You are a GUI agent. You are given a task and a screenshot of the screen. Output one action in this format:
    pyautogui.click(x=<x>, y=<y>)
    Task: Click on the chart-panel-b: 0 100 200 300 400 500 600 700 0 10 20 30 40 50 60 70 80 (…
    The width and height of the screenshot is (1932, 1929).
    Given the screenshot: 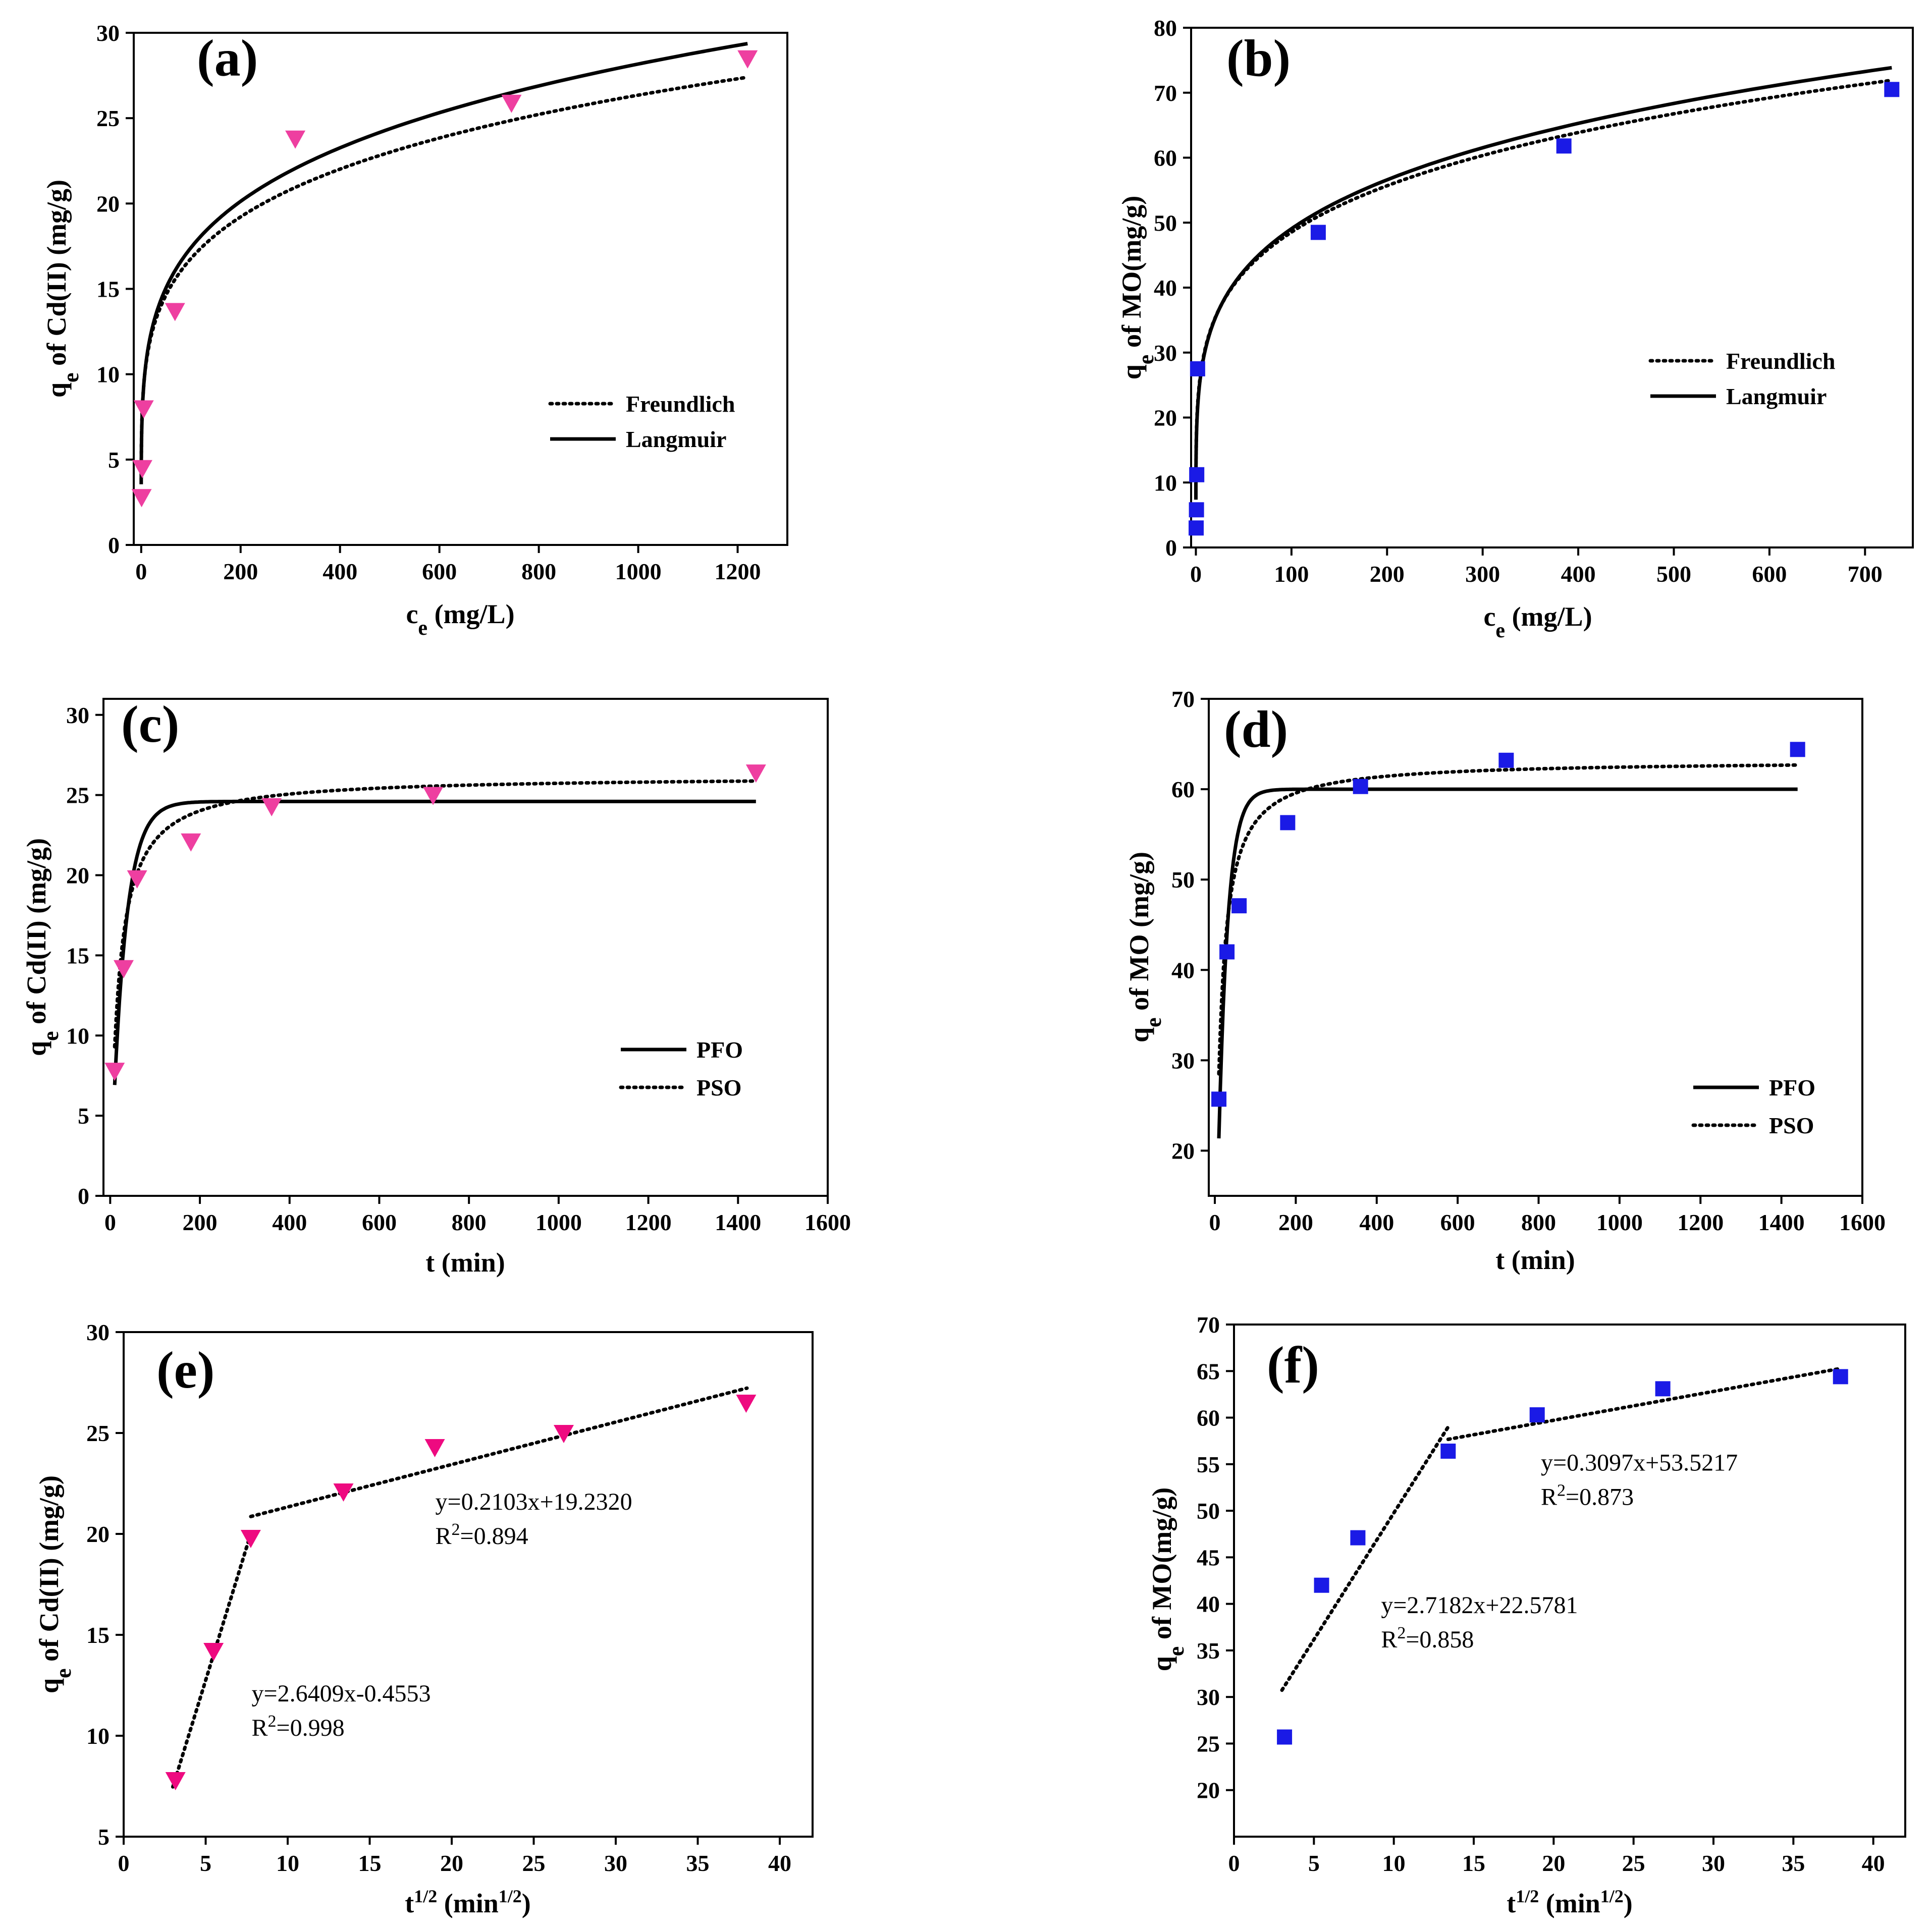 What is the action you would take?
    pyautogui.click(x=1515, y=328)
    